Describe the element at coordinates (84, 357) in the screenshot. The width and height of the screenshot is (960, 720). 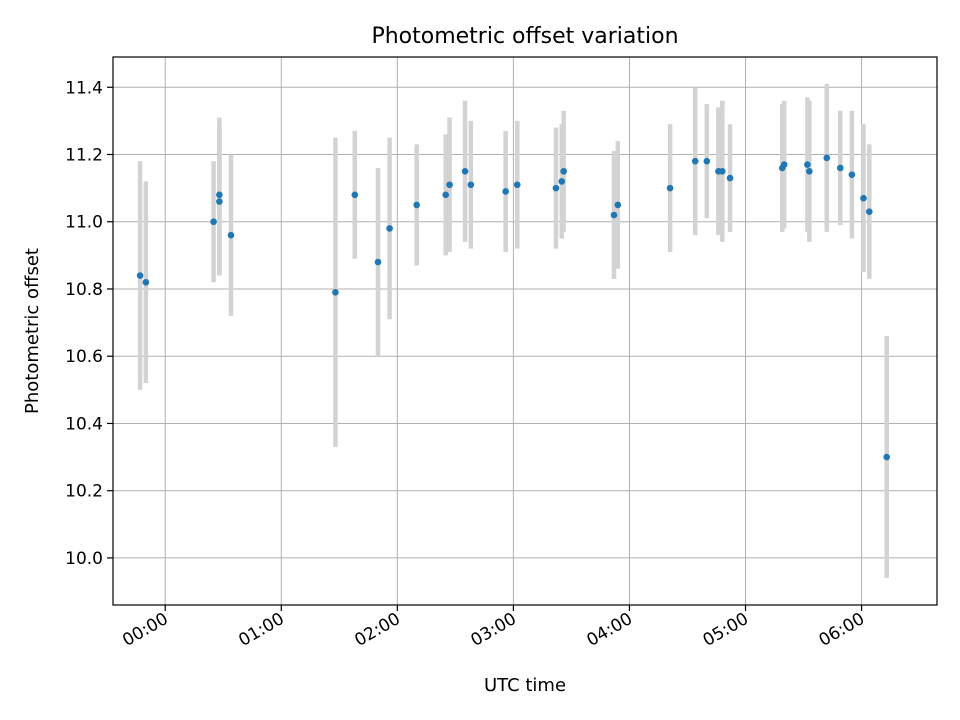
I see `y-tick-label: 10.6` at that location.